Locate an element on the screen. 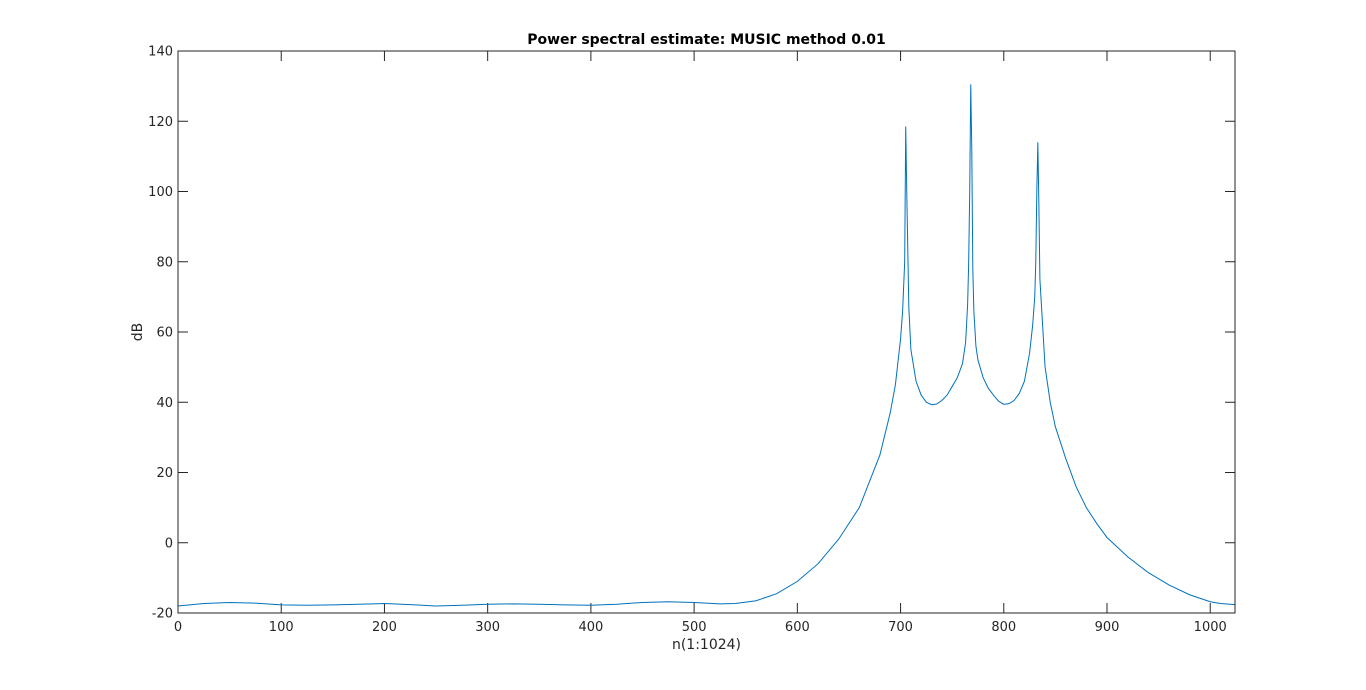  x-tick-label: 100 is located at coordinates (281, 627).